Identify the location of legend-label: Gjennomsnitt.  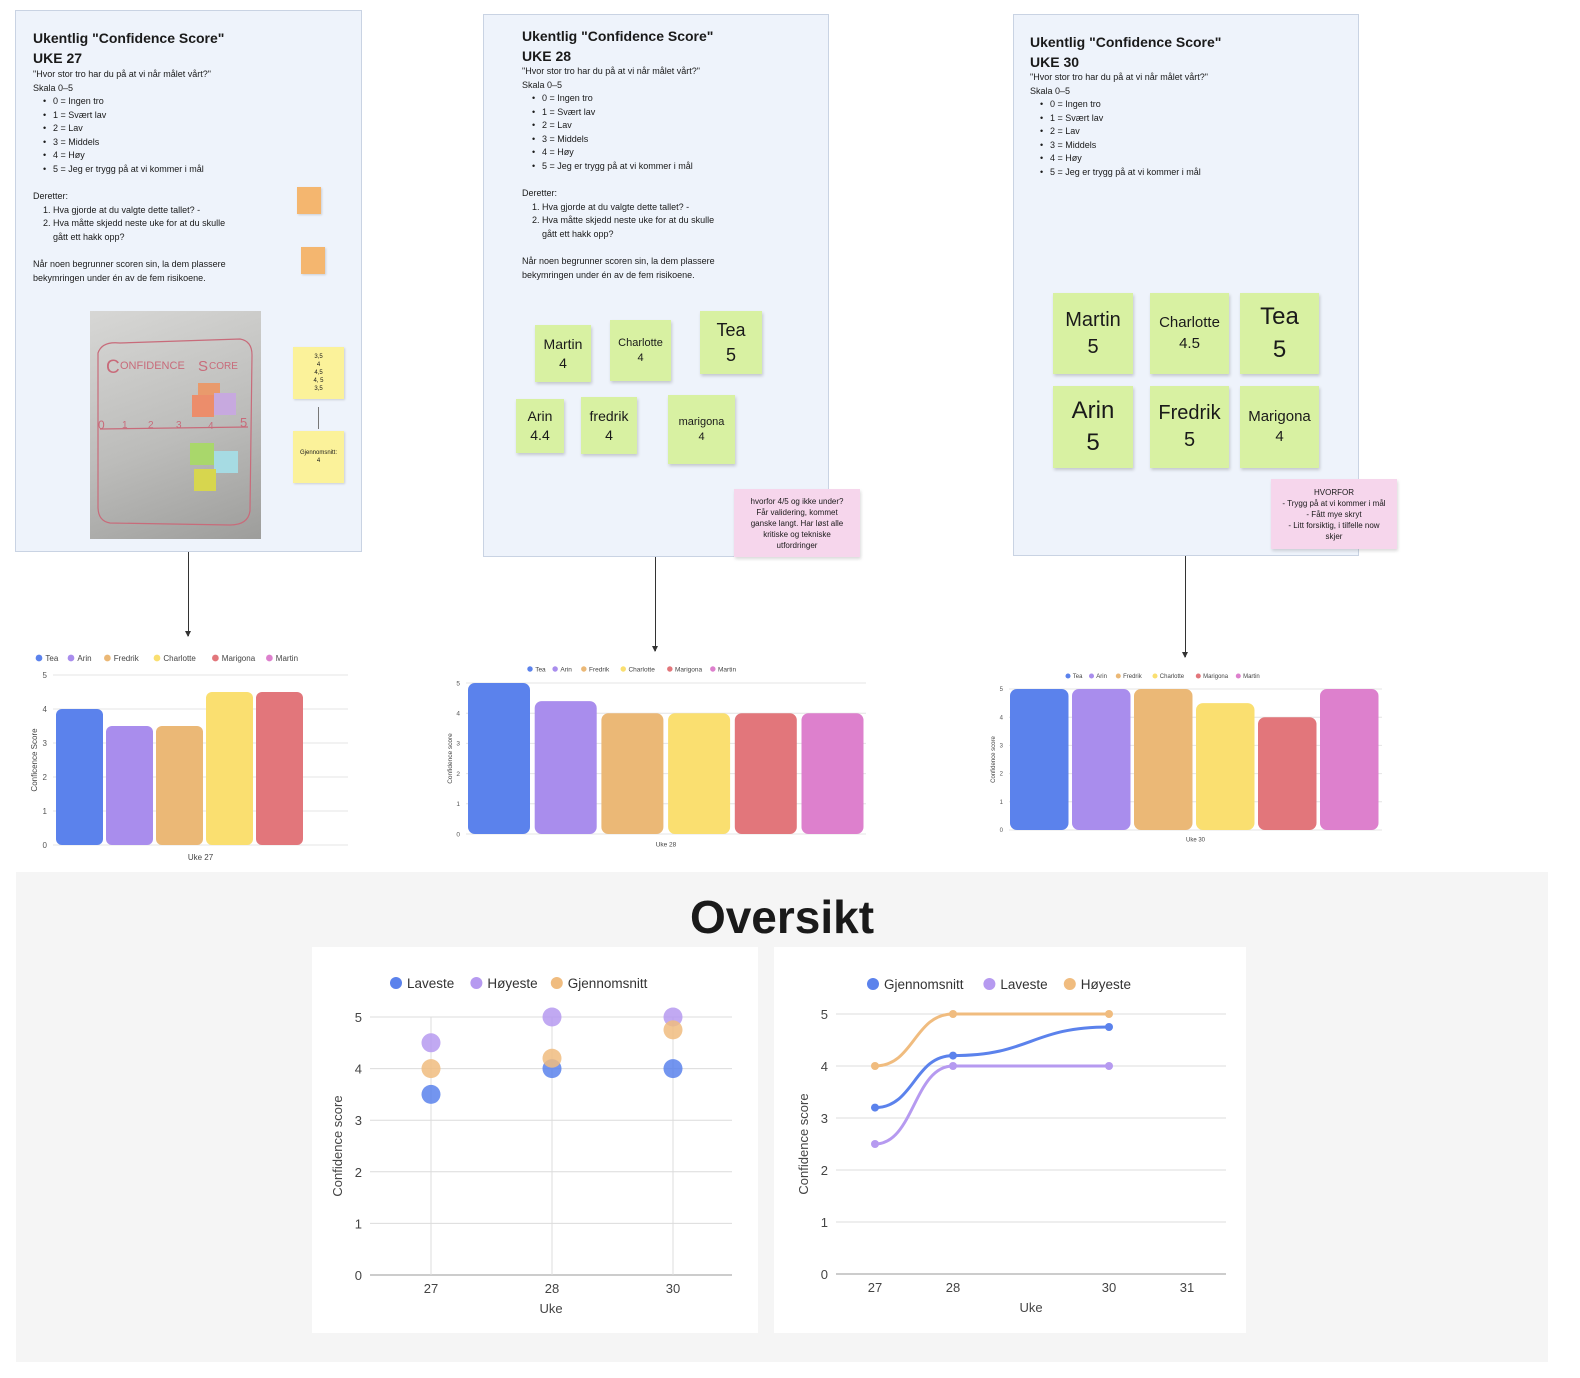
(608, 983).